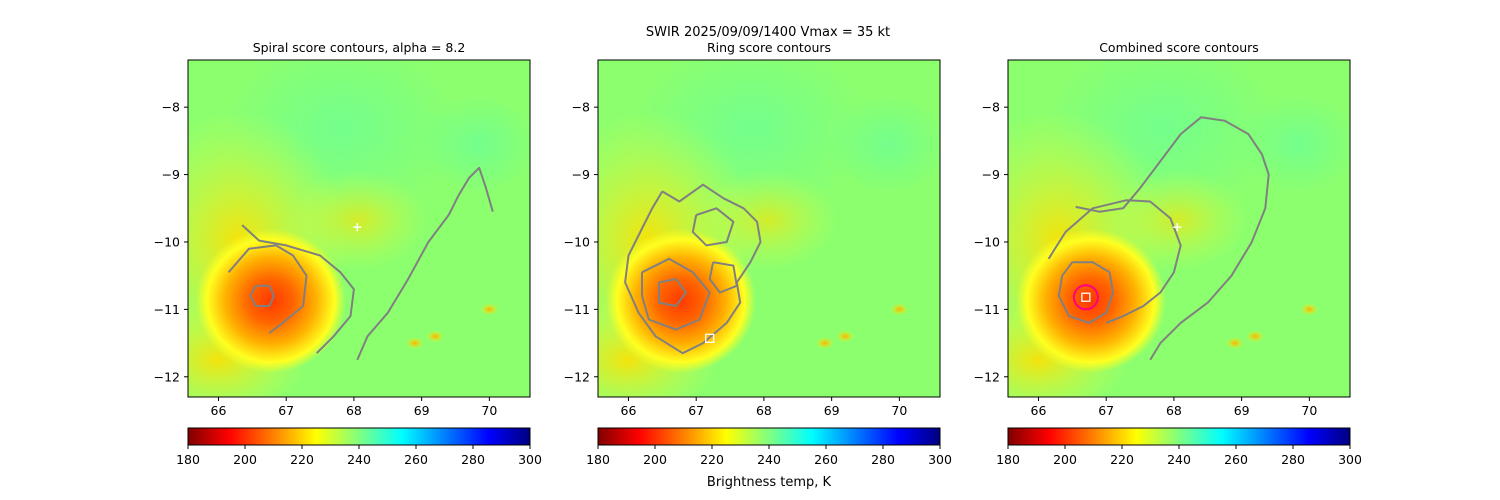 Image resolution: width=1500 pixels, height=500 pixels. I want to click on panel-title: Combined score contours, so click(1179, 47).